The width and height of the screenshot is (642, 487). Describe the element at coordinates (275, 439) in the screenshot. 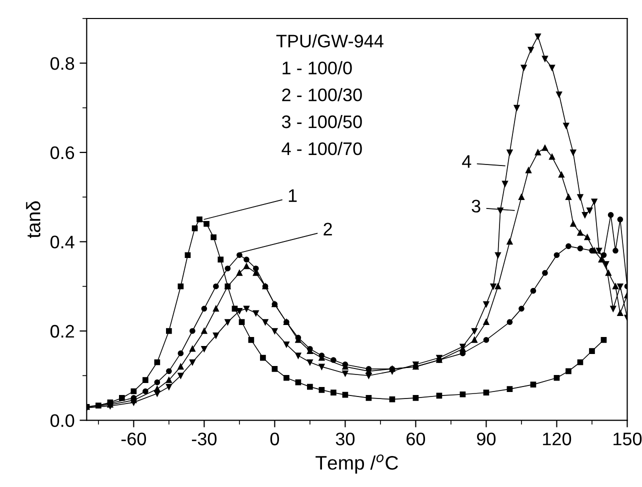

I see `x-tick-label: 0` at that location.